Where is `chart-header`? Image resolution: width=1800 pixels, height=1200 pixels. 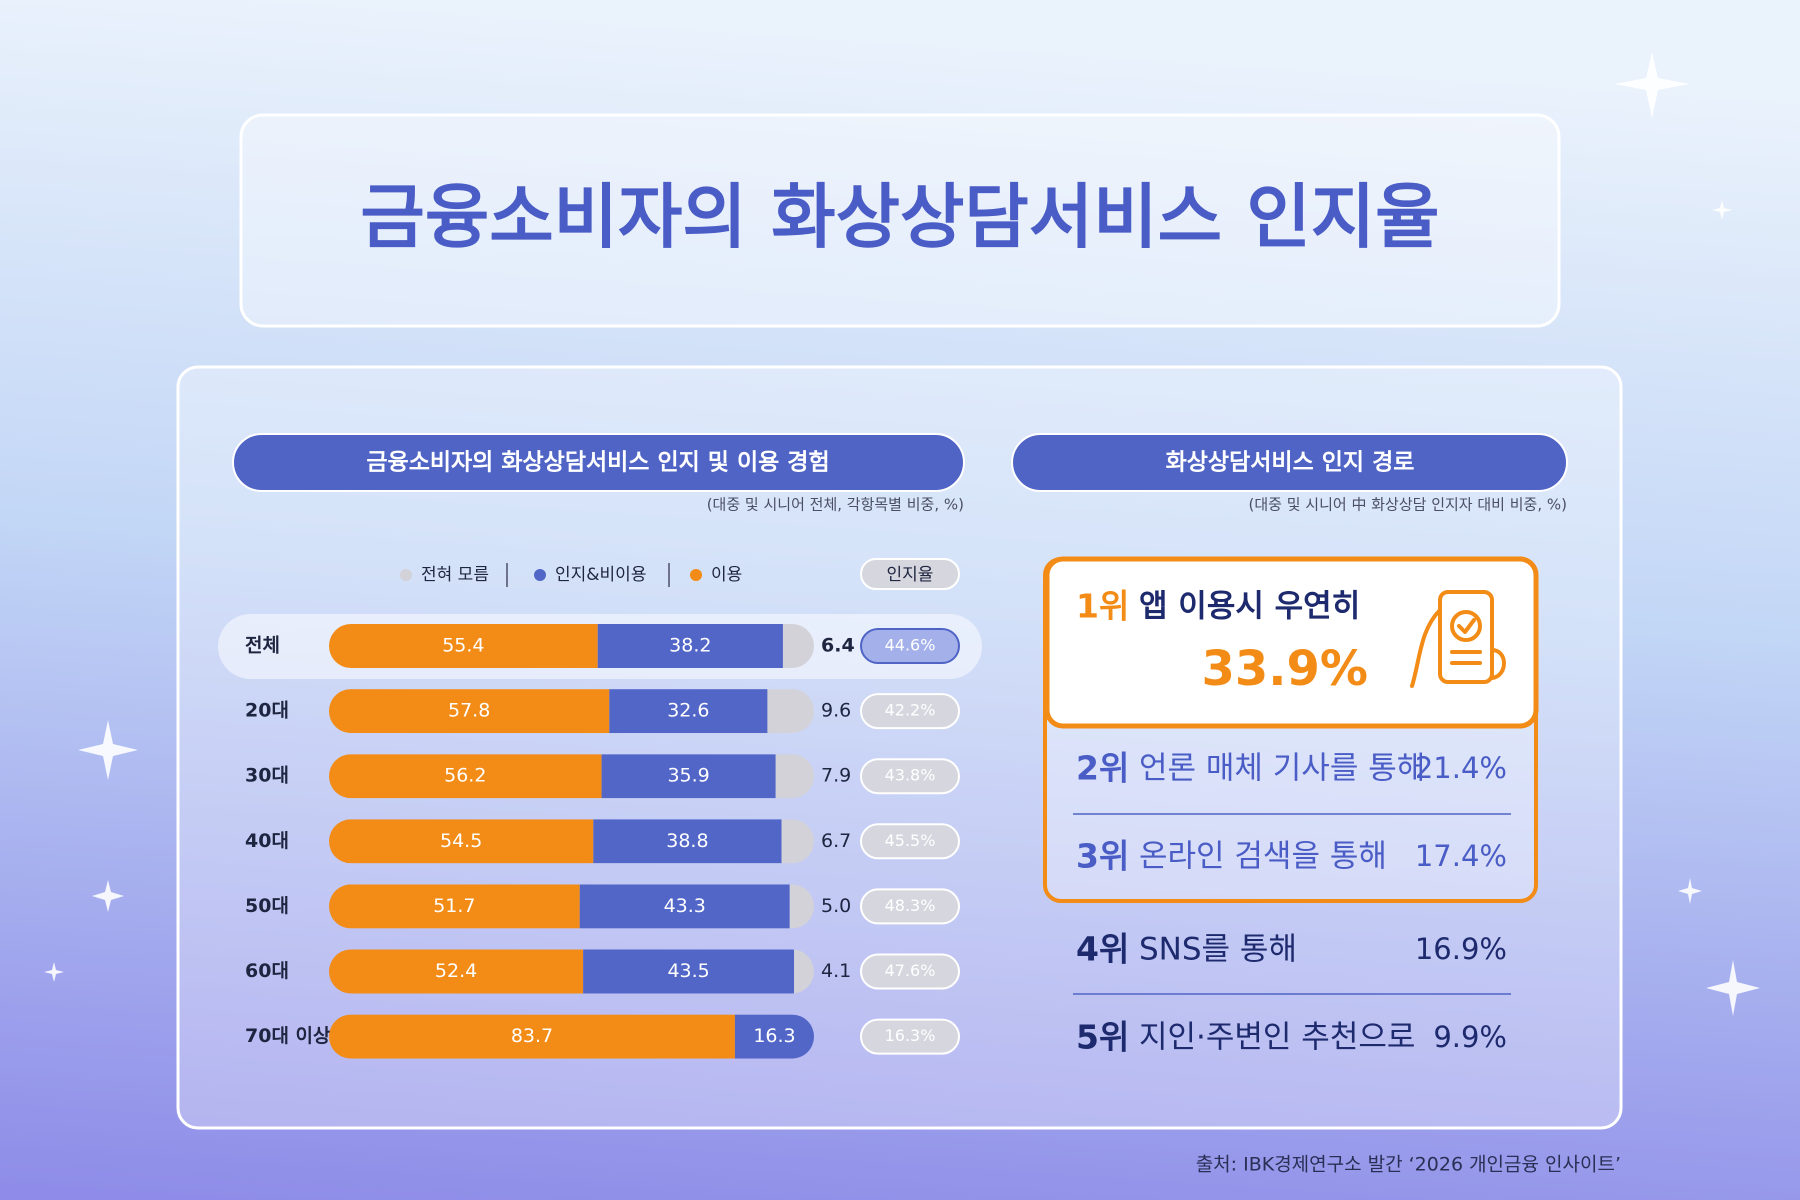 chart-header is located at coordinates (598, 462).